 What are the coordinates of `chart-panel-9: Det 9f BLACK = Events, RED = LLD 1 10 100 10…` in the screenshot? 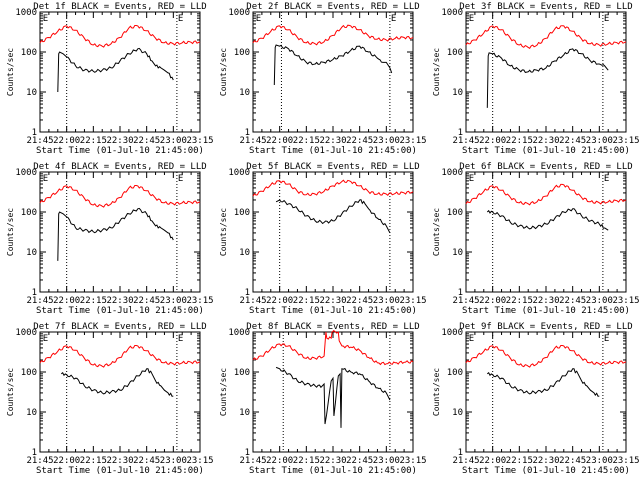 It's located at (536, 399).